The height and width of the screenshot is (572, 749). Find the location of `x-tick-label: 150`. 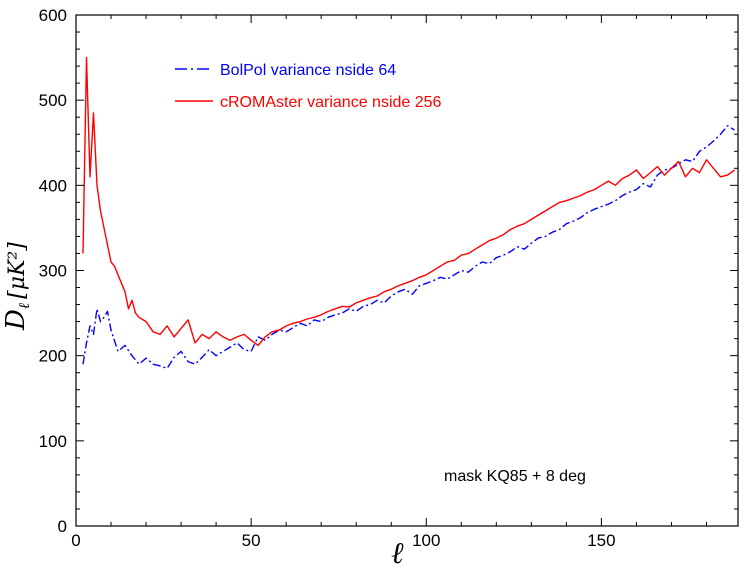

x-tick-label: 150 is located at coordinates (601, 540).